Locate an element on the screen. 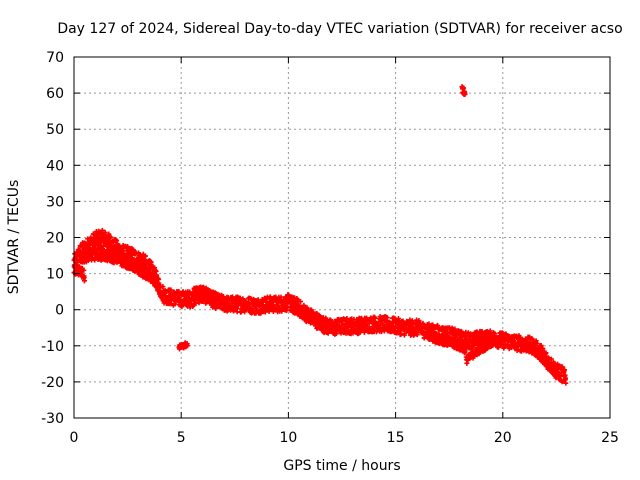  y-tick-label: -10 is located at coordinates (52, 347).